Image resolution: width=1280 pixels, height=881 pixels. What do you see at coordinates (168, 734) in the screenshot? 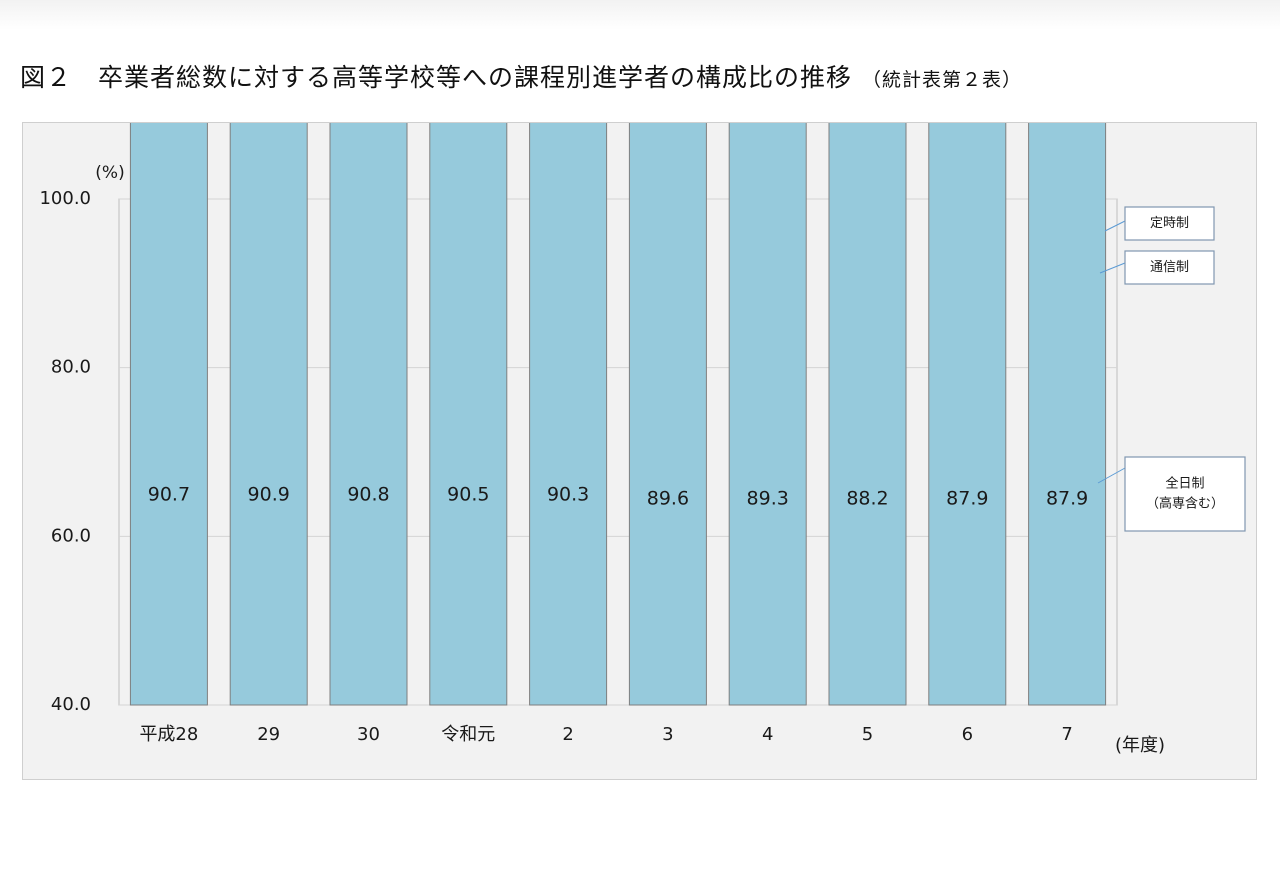
I see `x-tick-label: 平成28` at bounding box center [168, 734].